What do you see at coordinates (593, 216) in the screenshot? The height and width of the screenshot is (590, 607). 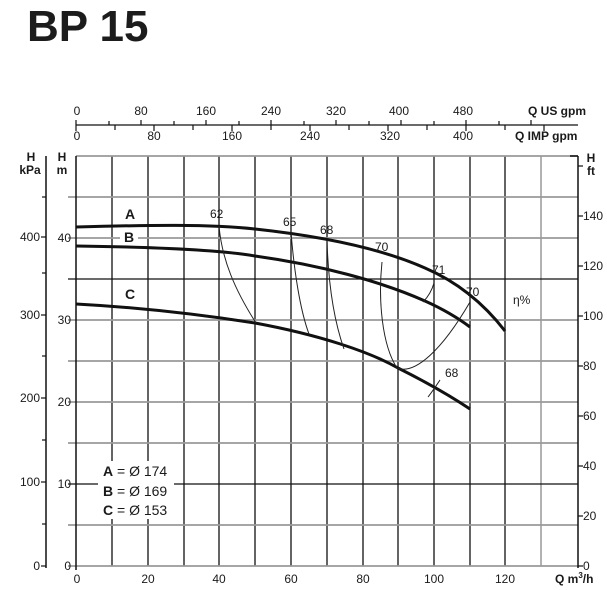 I see `ft-tick-label: 140` at bounding box center [593, 216].